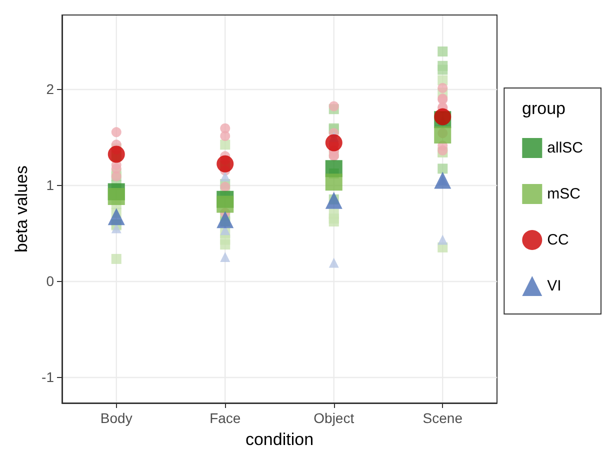 The height and width of the screenshot is (454, 603). What do you see at coordinates (279, 439) in the screenshot?
I see `x-axis-title: condition` at bounding box center [279, 439].